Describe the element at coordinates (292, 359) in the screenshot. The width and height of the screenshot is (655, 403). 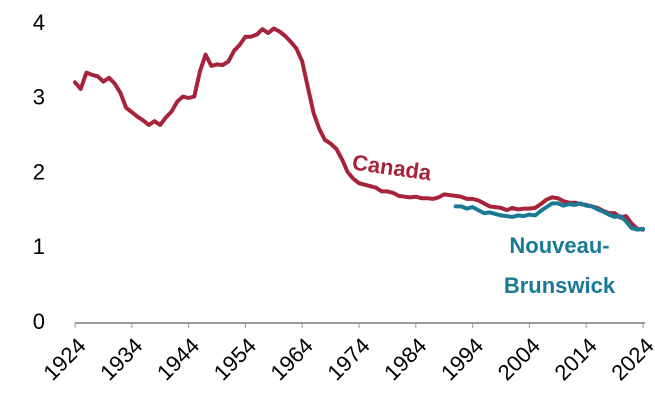
I see `x-tick-label: 1964` at that location.